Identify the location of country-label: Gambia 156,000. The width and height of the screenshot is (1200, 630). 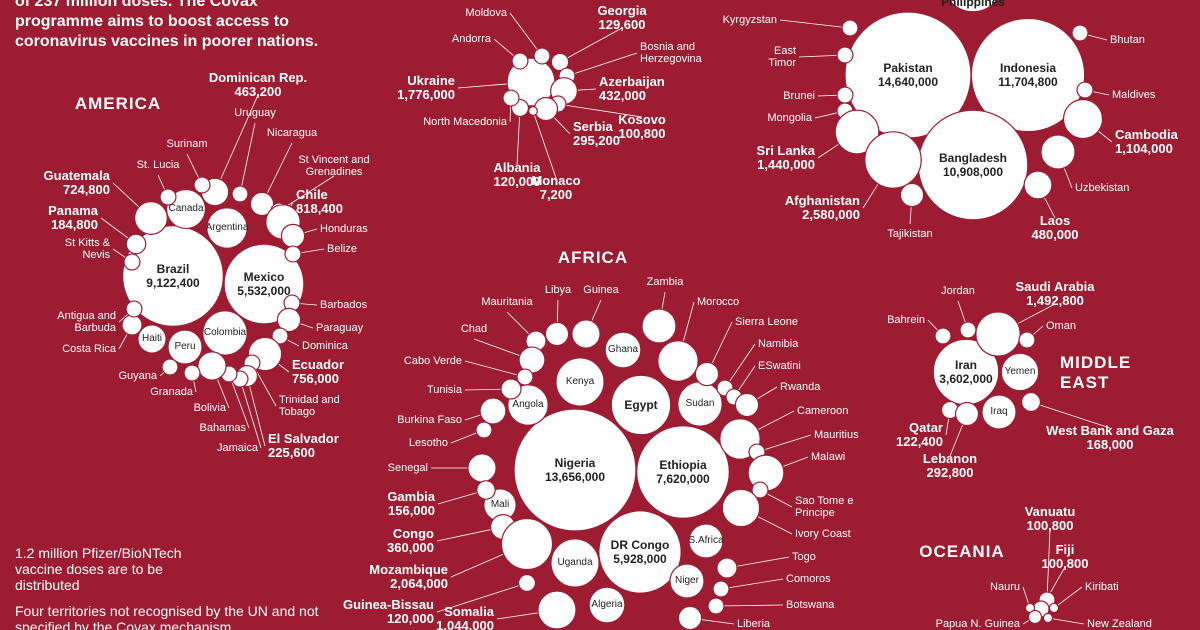
(411, 504).